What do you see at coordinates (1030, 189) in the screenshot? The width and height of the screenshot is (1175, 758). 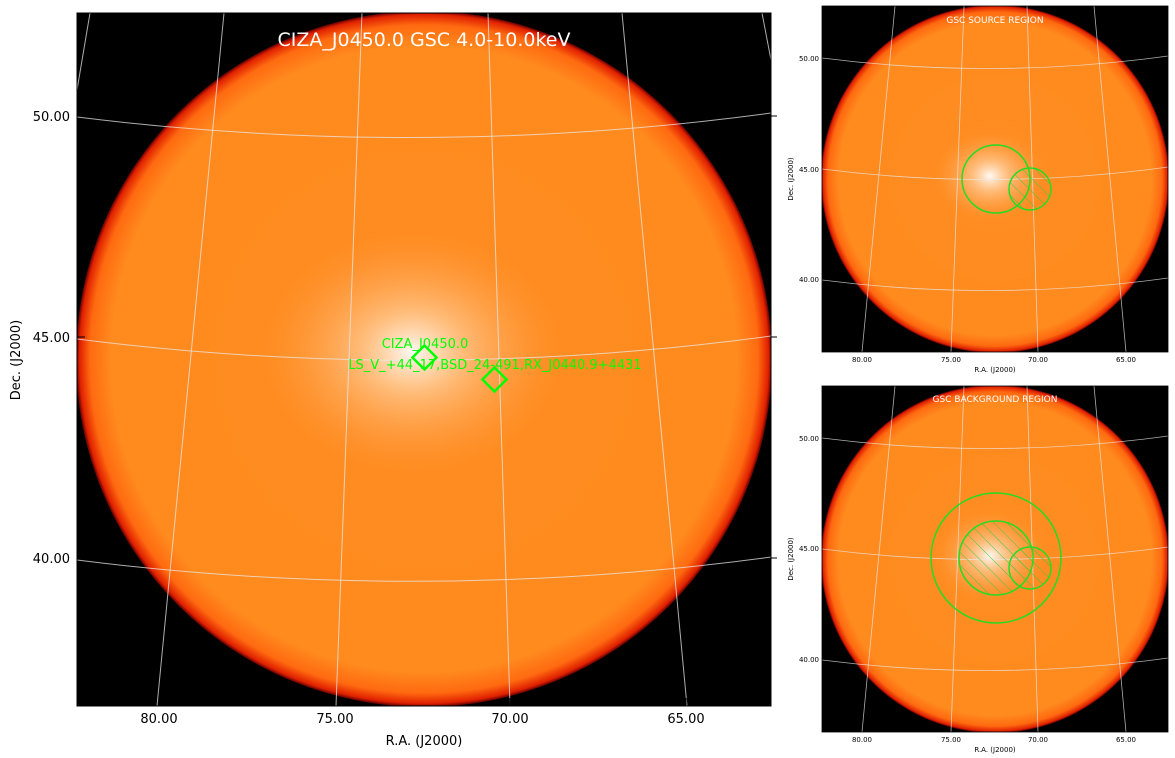 I see `source-exclusion-region` at bounding box center [1030, 189].